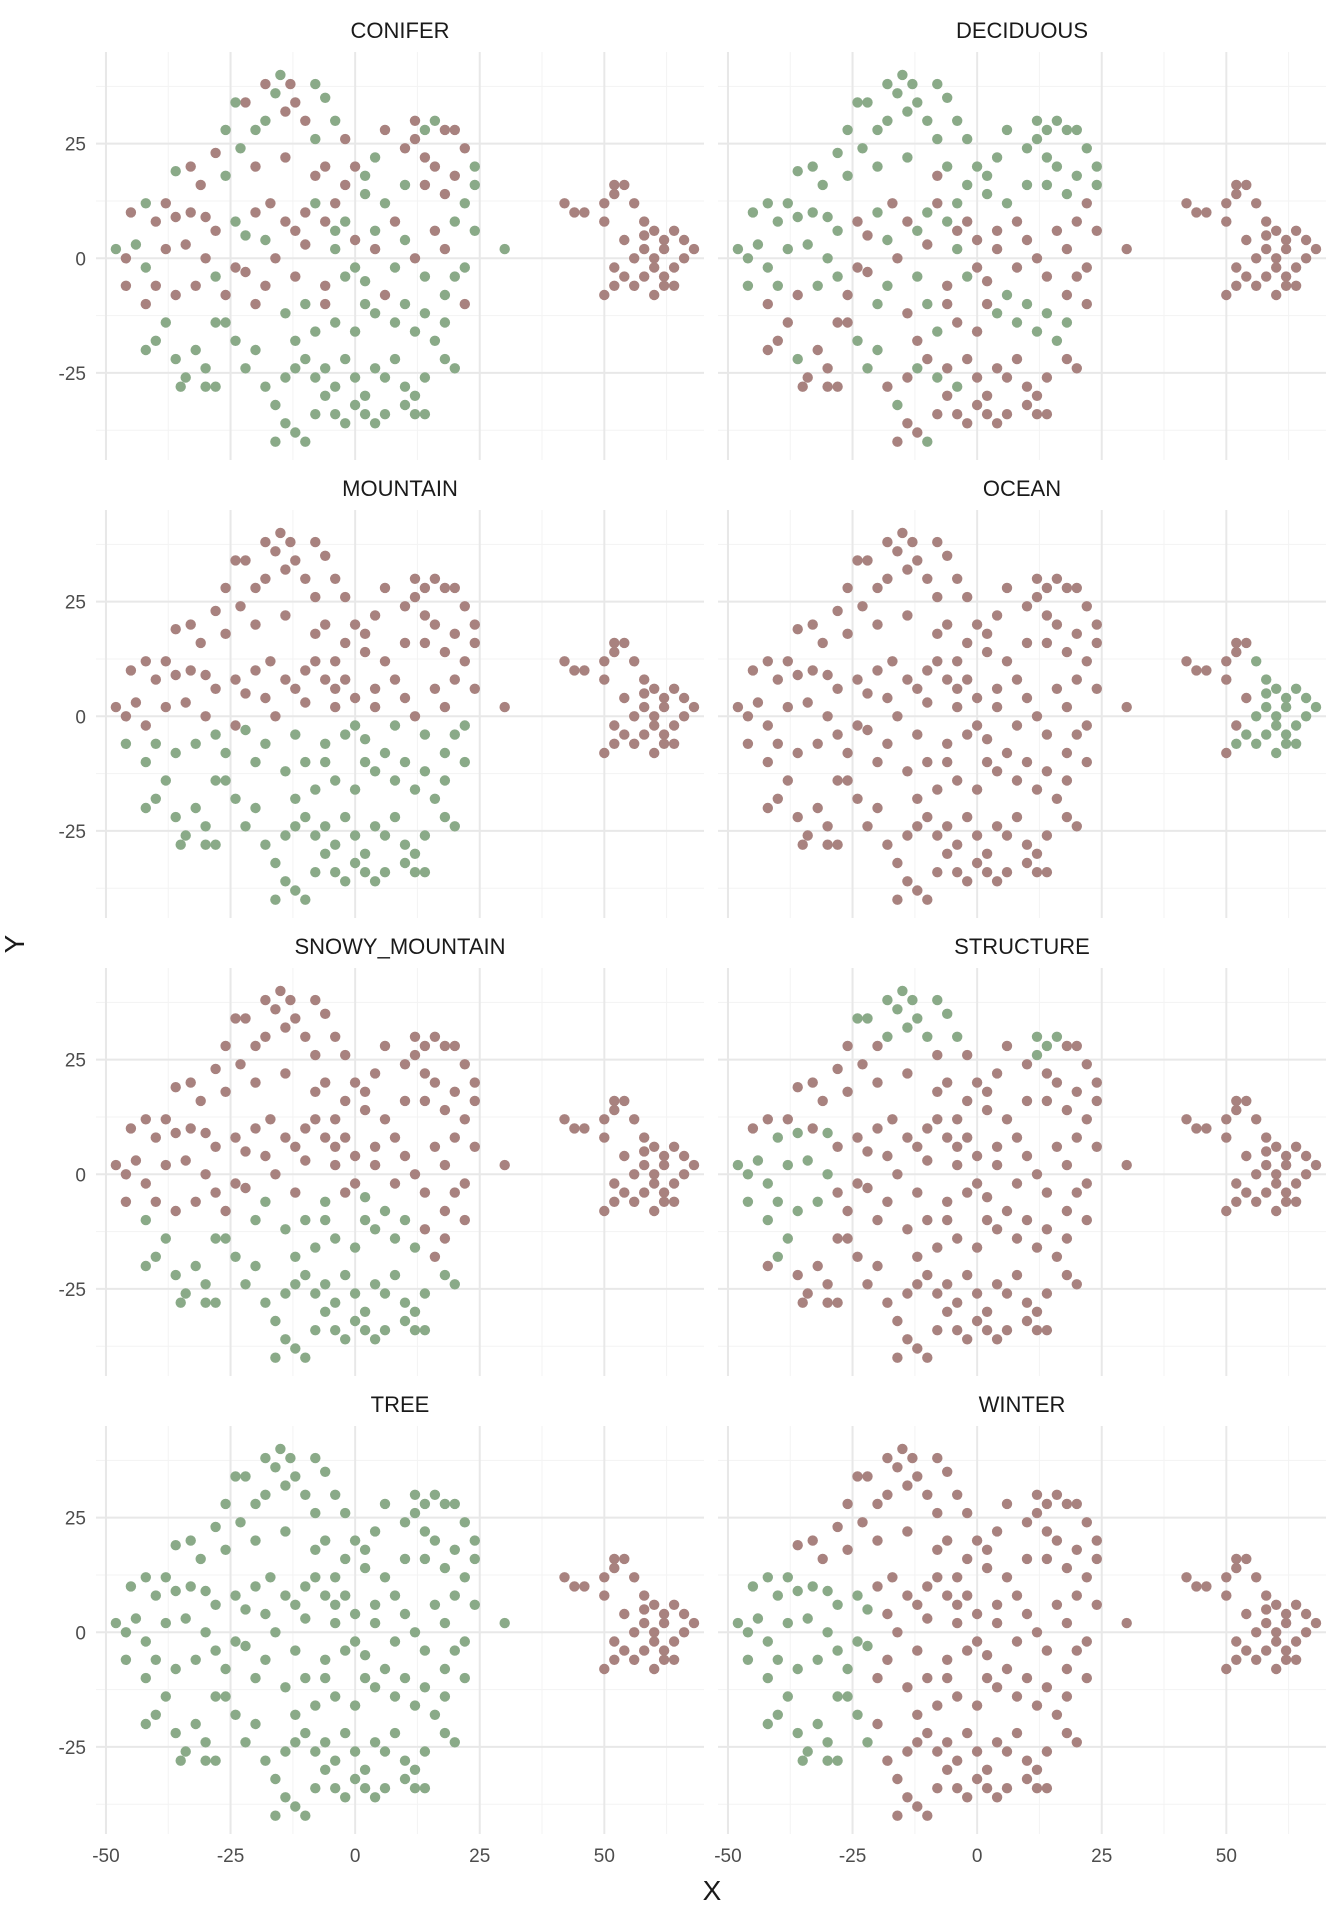 The height and width of the screenshot is (1920, 1344). What do you see at coordinates (1022, 488) in the screenshot?
I see `panel-title: OCEAN` at bounding box center [1022, 488].